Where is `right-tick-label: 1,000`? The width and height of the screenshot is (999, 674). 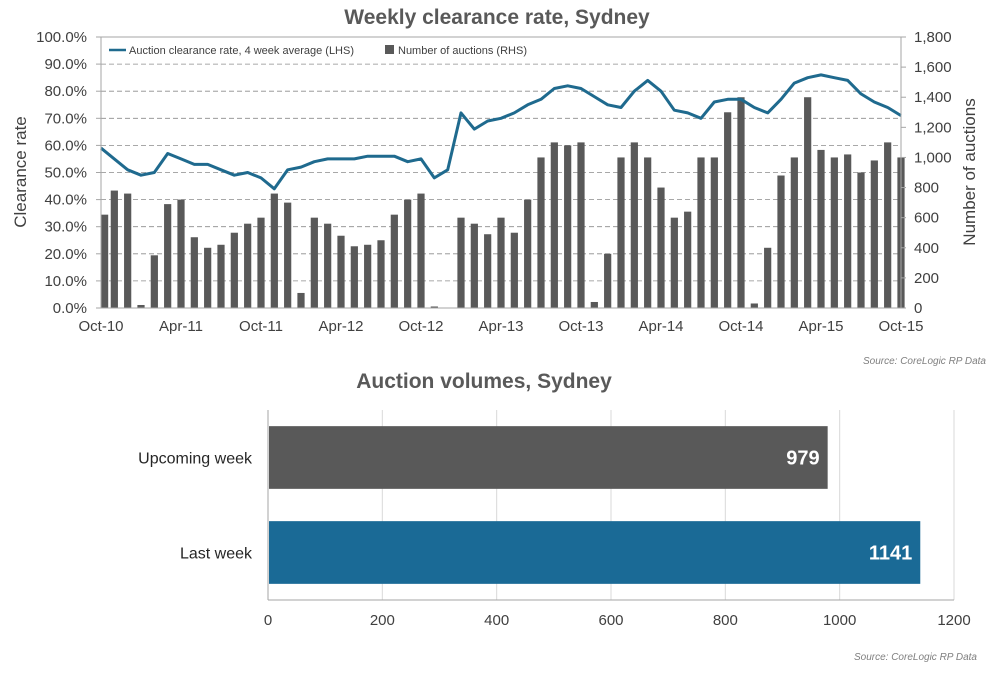
right-tick-label: 1,000 is located at coordinates (933, 157).